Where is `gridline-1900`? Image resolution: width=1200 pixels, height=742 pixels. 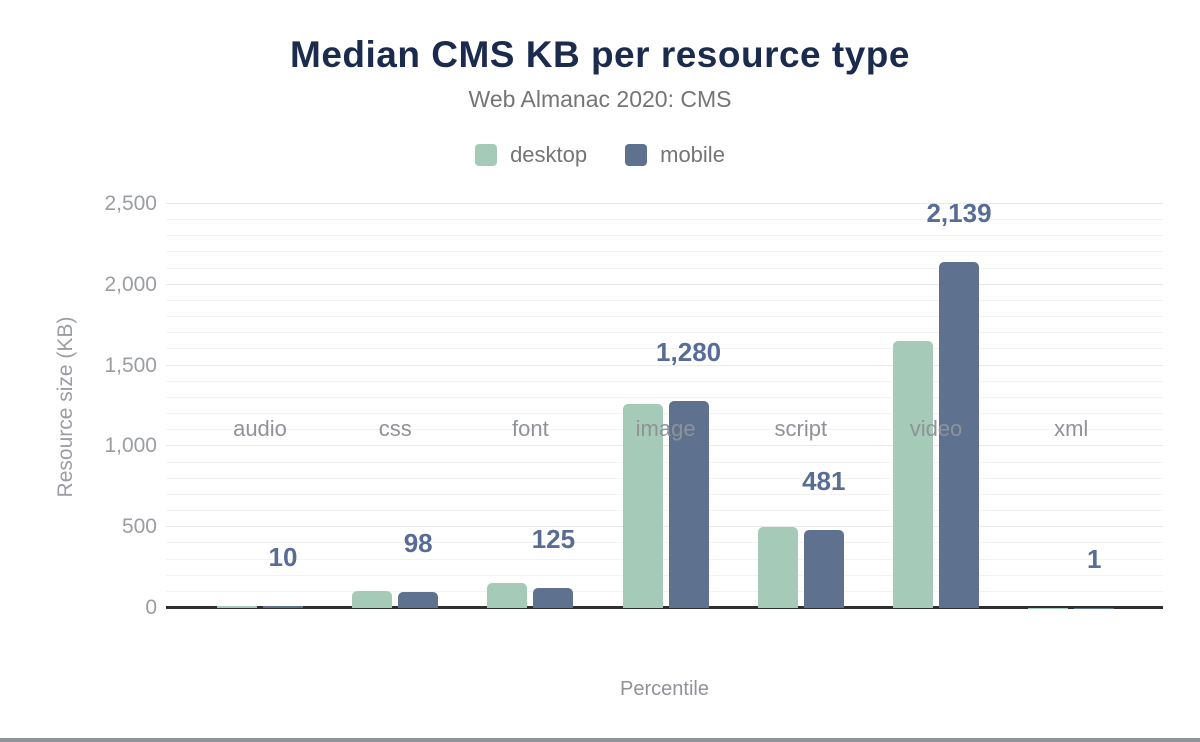
gridline-1900 is located at coordinates (664, 300).